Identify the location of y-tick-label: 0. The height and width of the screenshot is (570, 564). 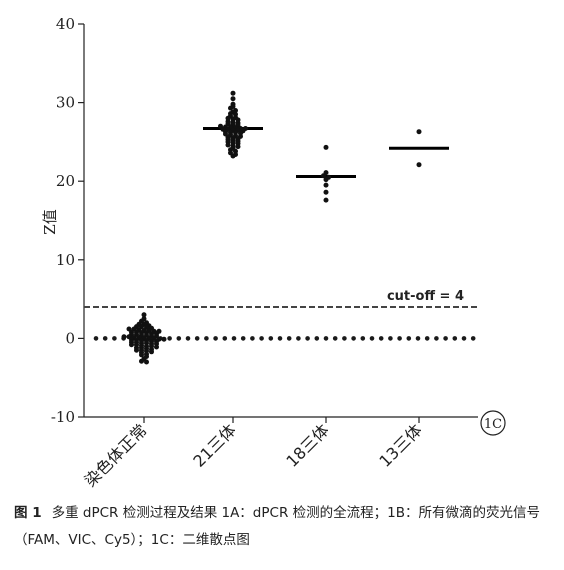
(70, 338).